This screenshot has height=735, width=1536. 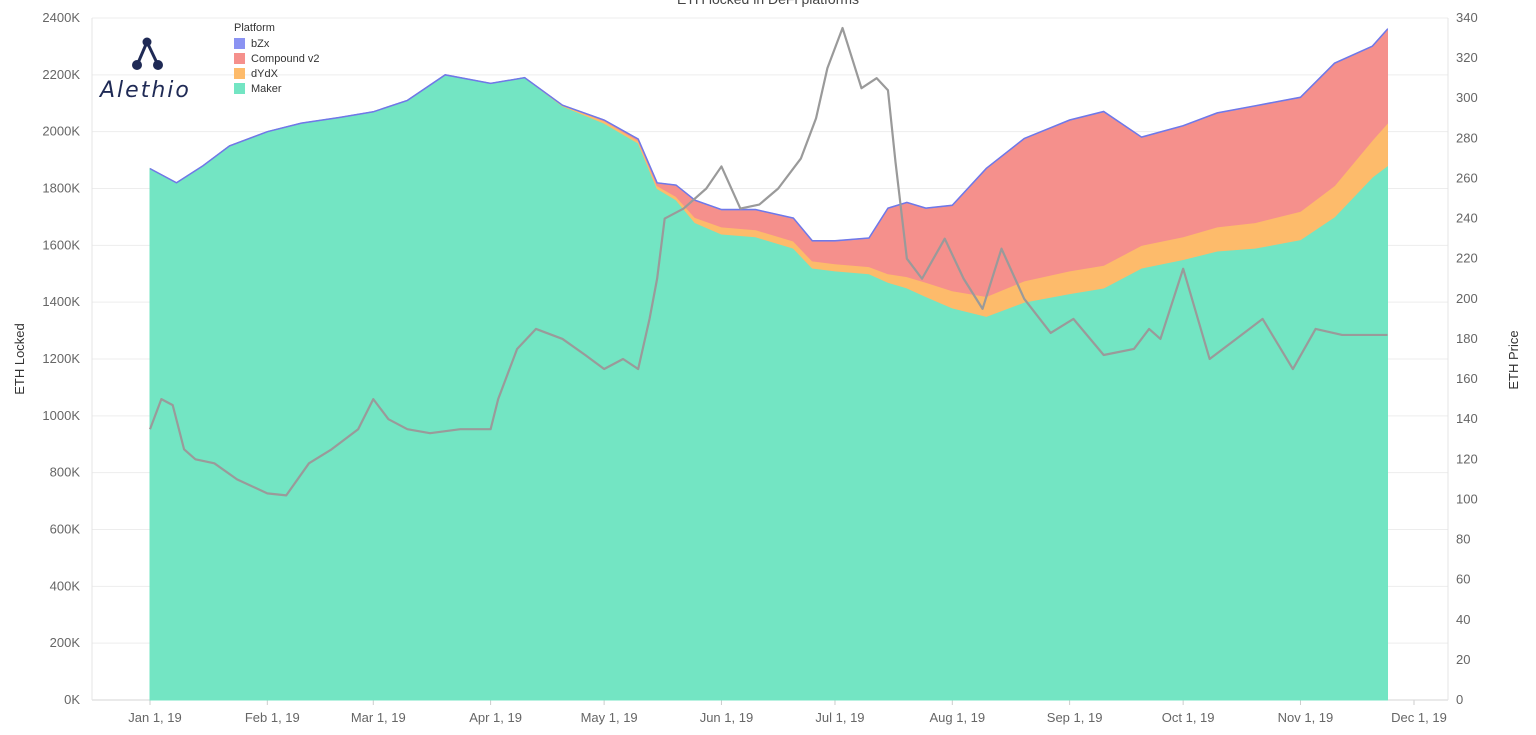 What do you see at coordinates (272, 717) in the screenshot?
I see `x-tick-label: Feb 1, 19` at bounding box center [272, 717].